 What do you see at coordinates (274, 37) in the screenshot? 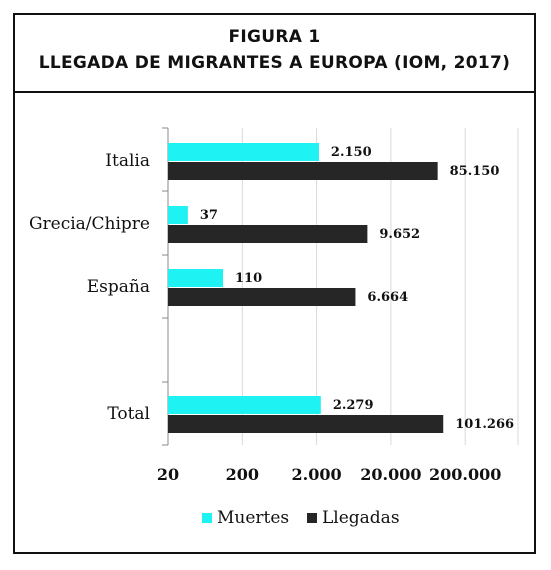
I see `figure-number: FIGURA 1` at bounding box center [274, 37].